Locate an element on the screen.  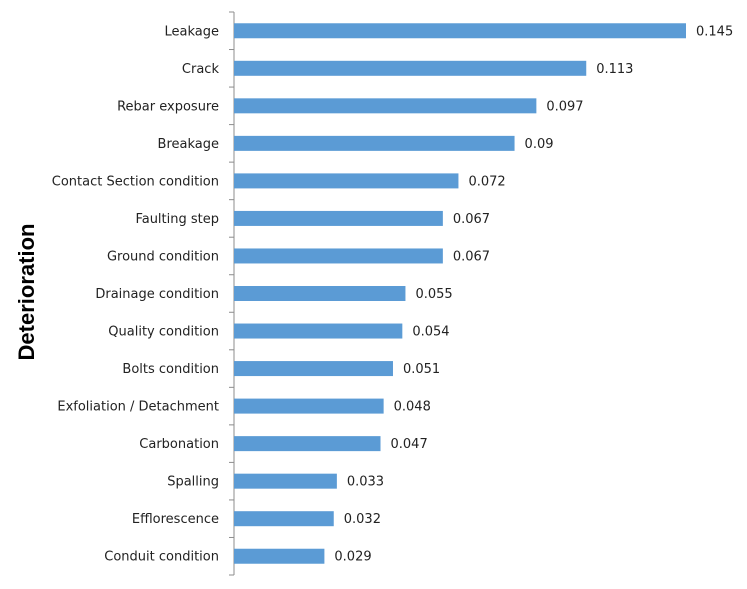
category-label: Conduit condition is located at coordinates (161, 557).